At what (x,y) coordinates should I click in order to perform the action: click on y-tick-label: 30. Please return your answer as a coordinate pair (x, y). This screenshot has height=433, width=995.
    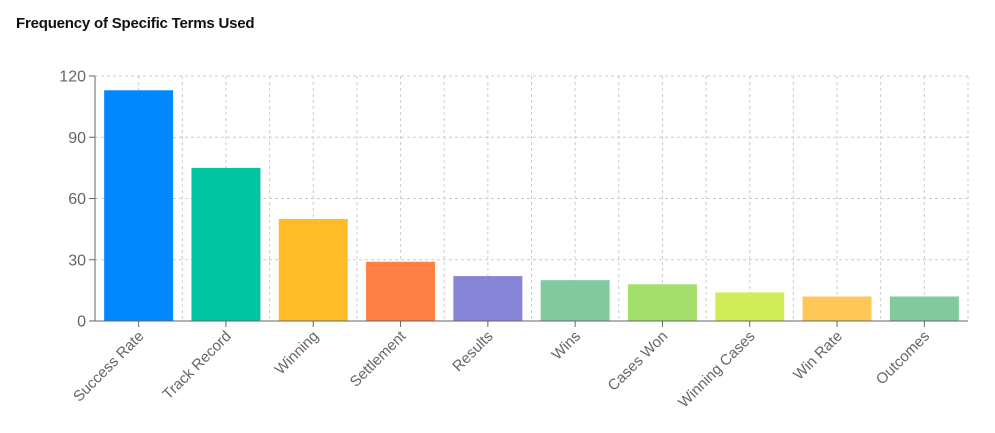
    Looking at the image, I should click on (77, 260).